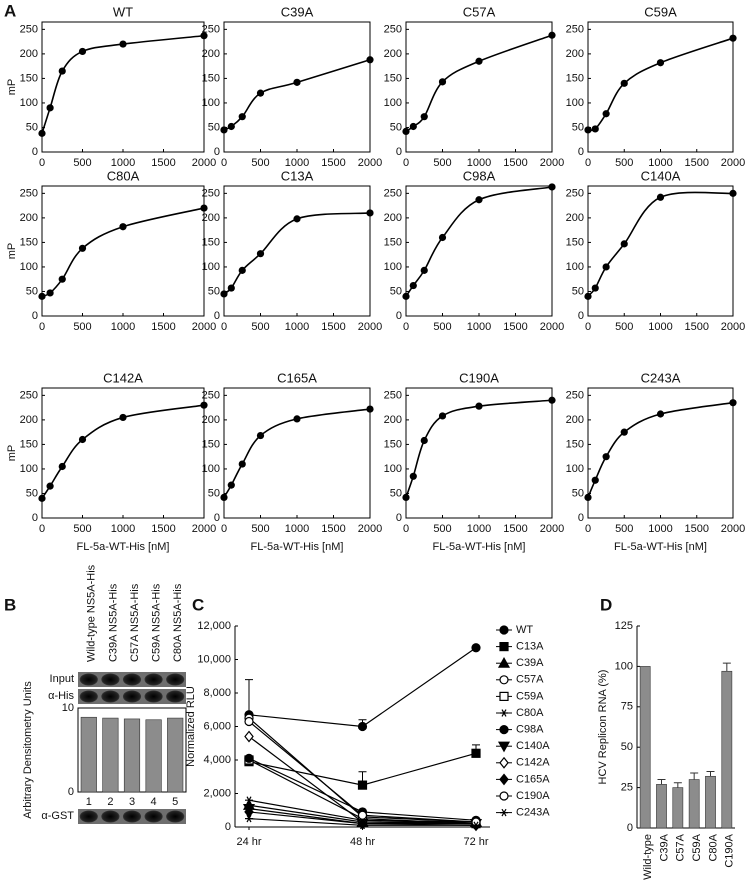  I want to click on series-line, so click(362, 687).